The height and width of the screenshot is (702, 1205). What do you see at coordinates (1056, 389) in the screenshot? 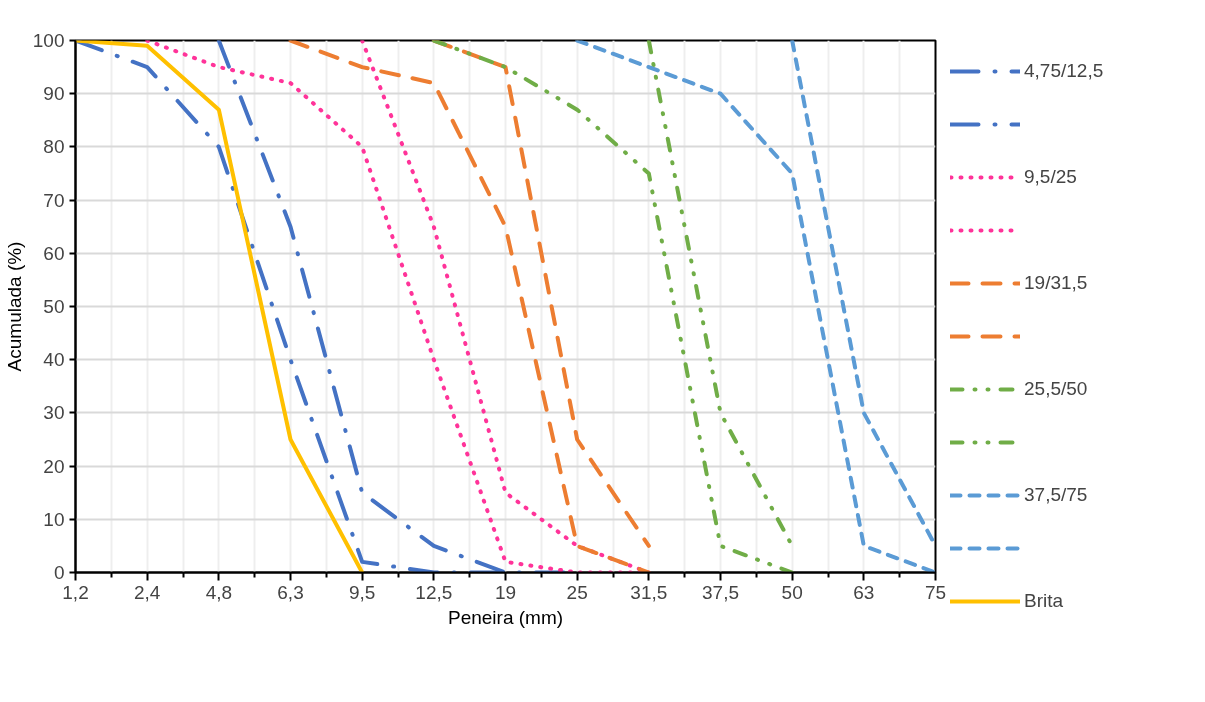
I see `legend-label: 25,5/50` at bounding box center [1056, 389].